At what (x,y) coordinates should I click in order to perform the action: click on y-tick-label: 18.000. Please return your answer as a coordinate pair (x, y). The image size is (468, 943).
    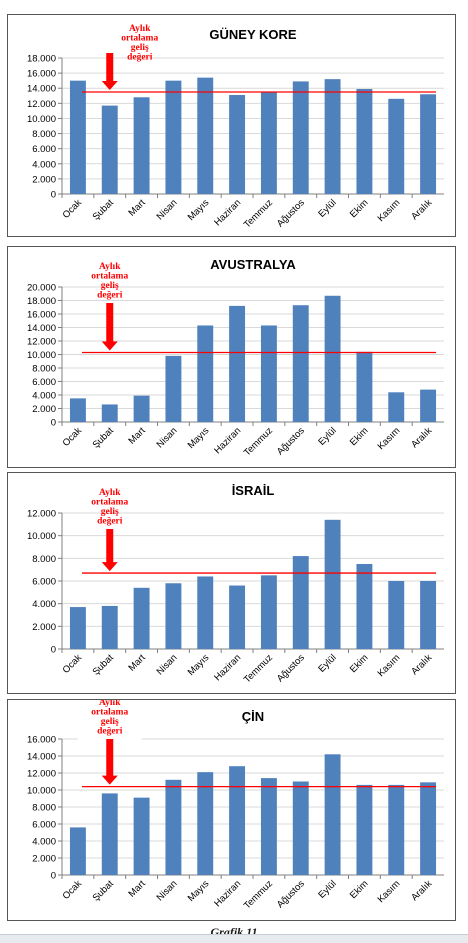
    Looking at the image, I should click on (41, 301).